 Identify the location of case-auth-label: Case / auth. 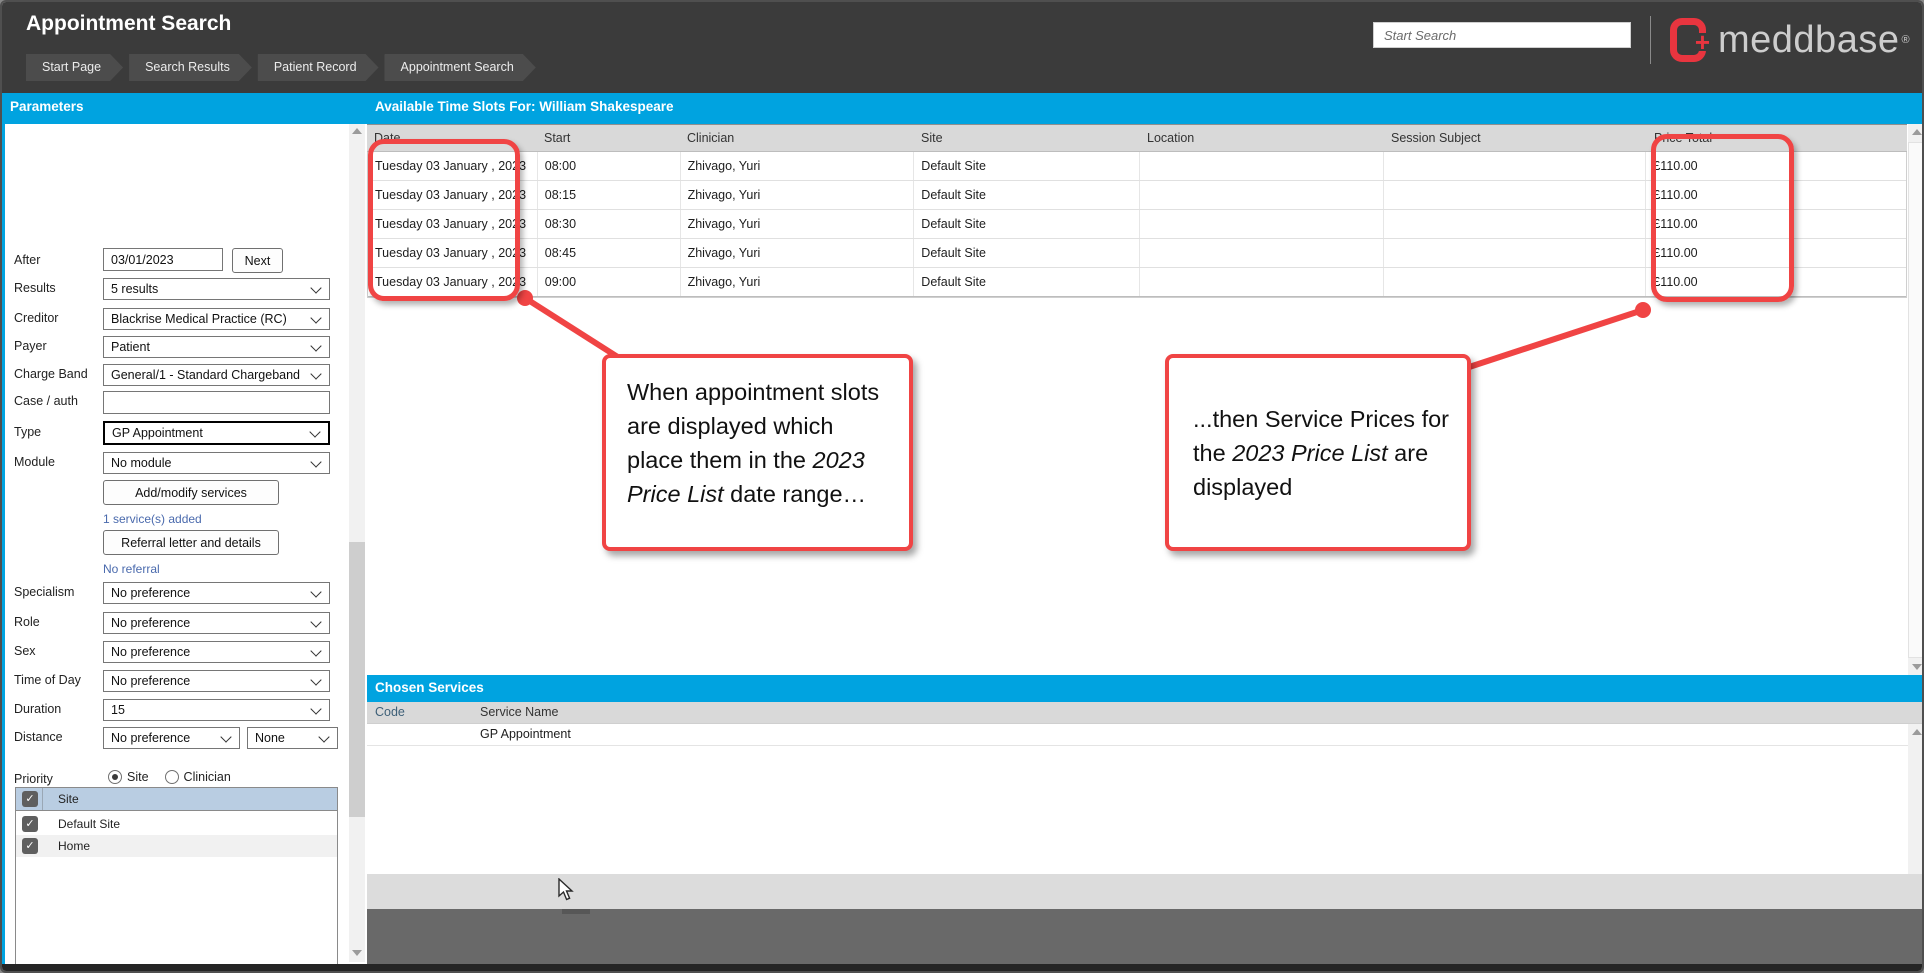
(46, 401).